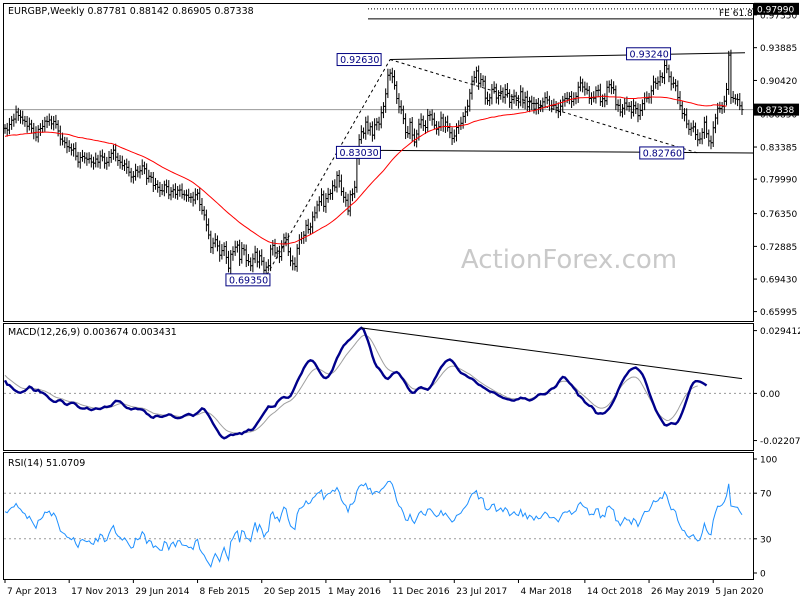  I want to click on x-tick-label: 4 Mar 2018, so click(546, 592).